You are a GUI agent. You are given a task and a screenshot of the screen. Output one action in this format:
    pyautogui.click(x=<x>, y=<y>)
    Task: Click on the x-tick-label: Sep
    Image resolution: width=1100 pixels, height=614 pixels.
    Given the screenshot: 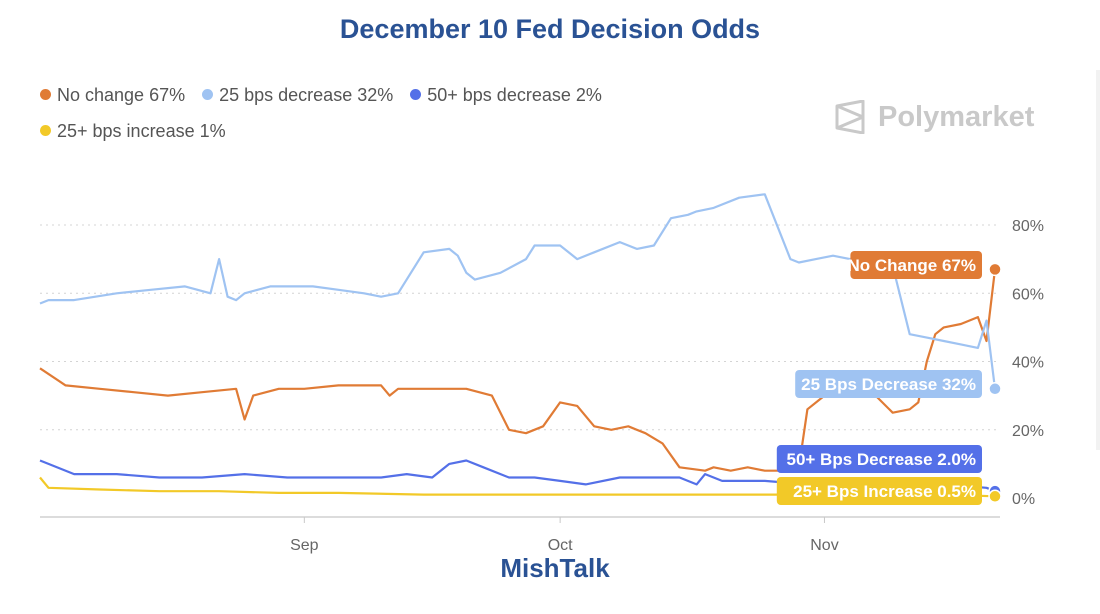 What is the action you would take?
    pyautogui.click(x=304, y=545)
    